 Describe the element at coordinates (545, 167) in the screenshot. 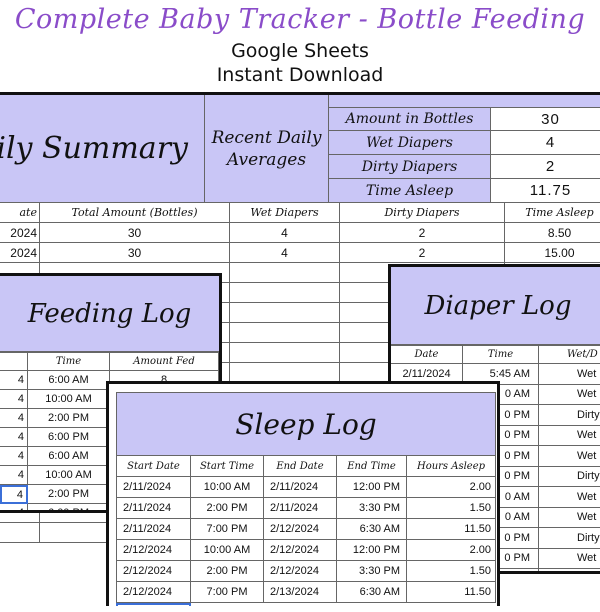

I see `metric-value: 2` at that location.